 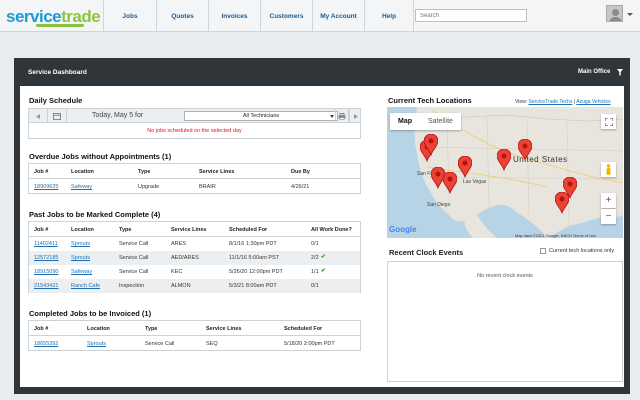 I want to click on logo-swoosh, so click(x=60, y=25).